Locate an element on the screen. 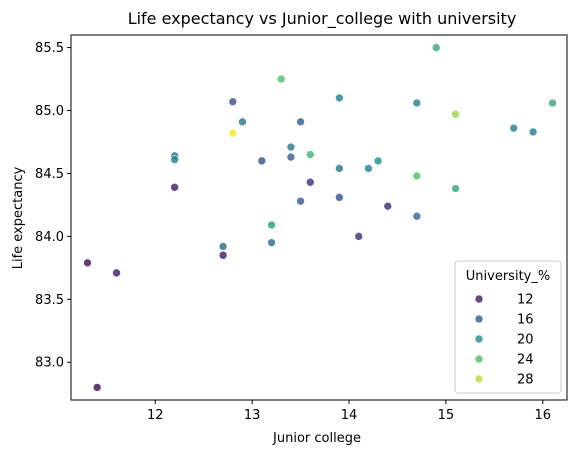 The width and height of the screenshot is (576, 455). x-axis-label: Junior college is located at coordinates (316, 438).